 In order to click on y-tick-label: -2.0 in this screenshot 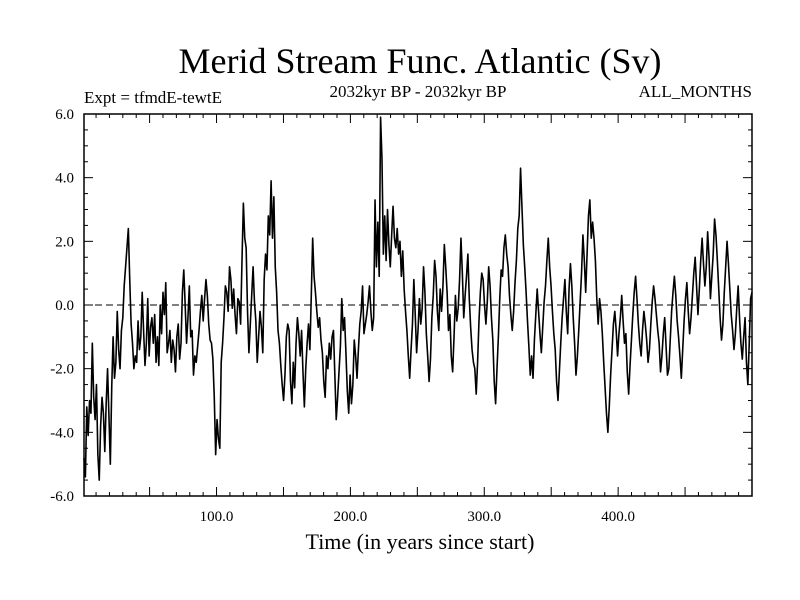, I will do `click(62, 370)`.